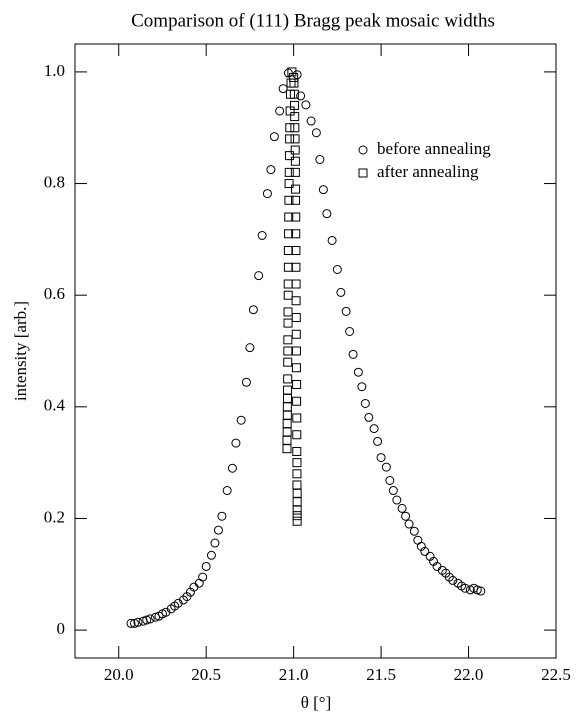  What do you see at coordinates (381, 674) in the screenshot?
I see `x-tick-label: 21.5` at bounding box center [381, 674].